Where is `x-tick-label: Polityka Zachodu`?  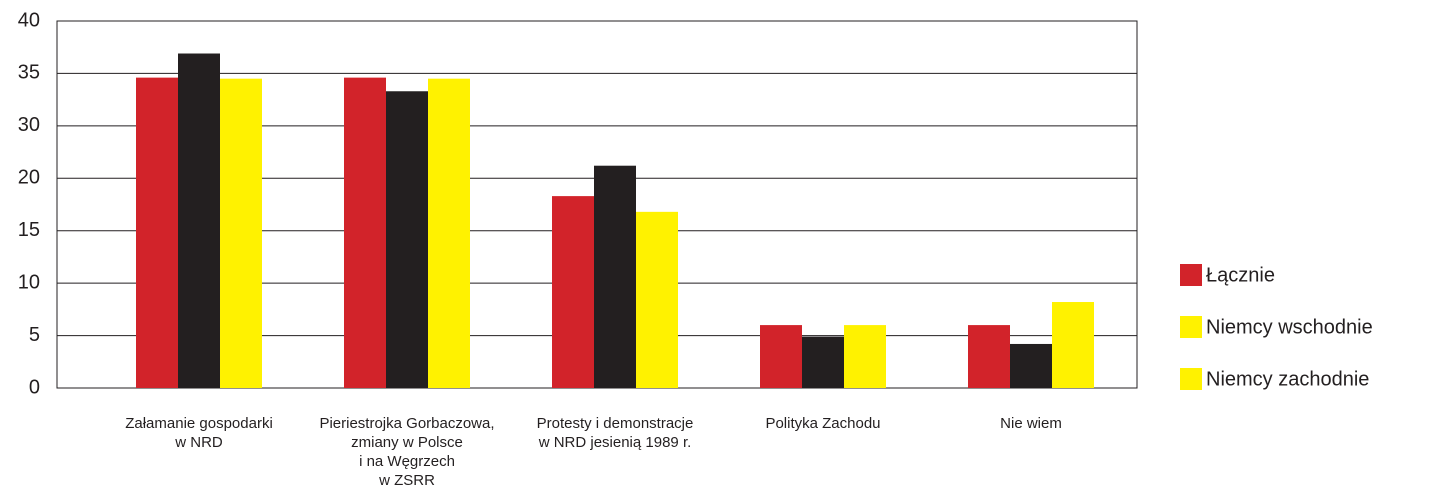
x-tick-label: Polityka Zachodu is located at coordinates (823, 423).